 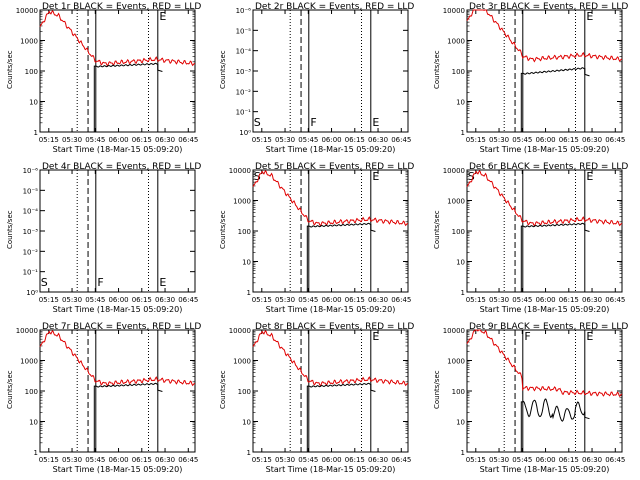 I want to click on panel-title: Det 9r BLACK = Events, RED = LLD, so click(x=548, y=327).